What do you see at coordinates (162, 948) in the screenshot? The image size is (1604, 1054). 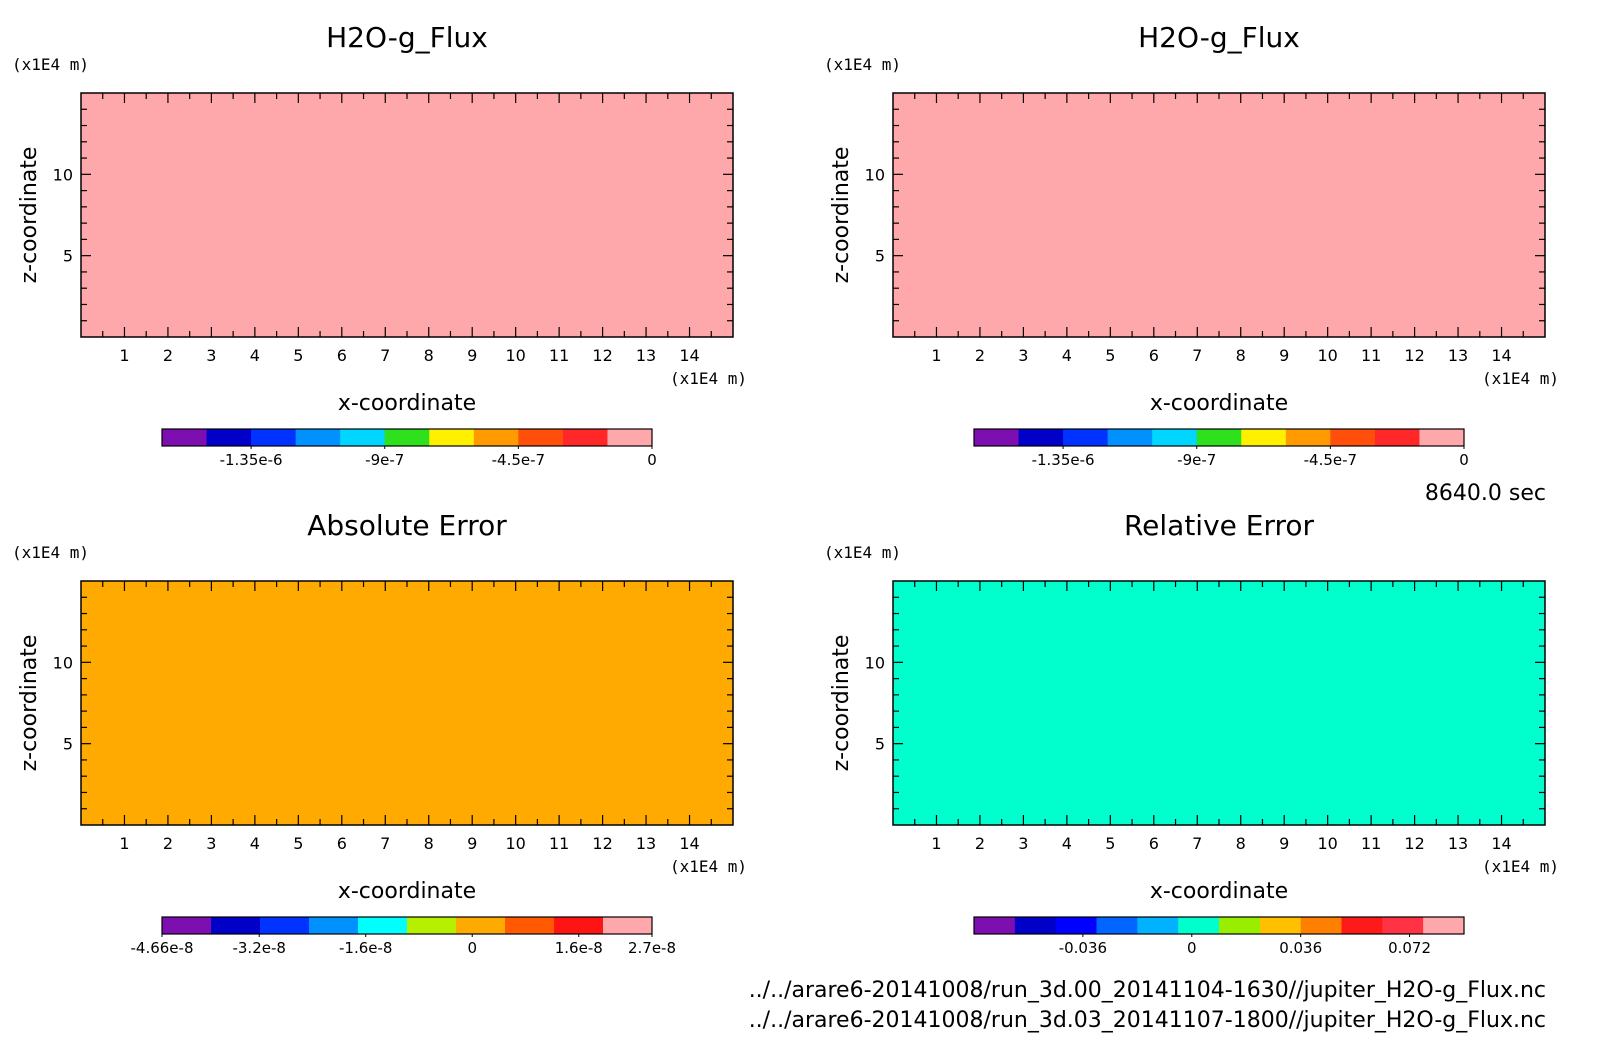 I see `colorbar-tick-label: -4.66e-8` at bounding box center [162, 948].